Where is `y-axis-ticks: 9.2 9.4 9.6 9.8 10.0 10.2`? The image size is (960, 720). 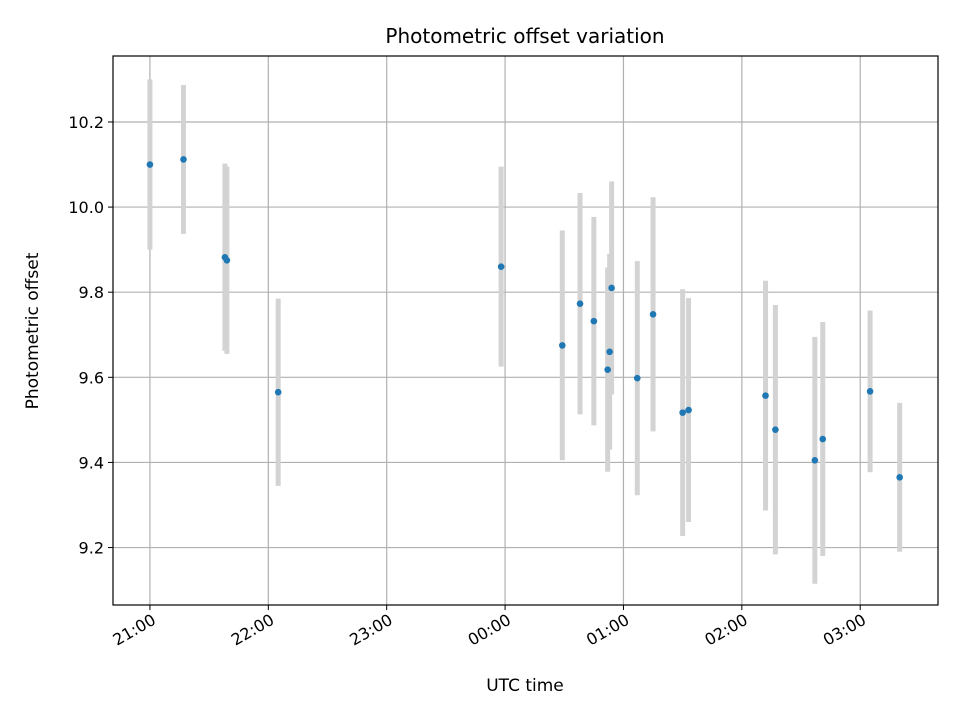 y-axis-ticks: 9.2 9.4 9.6 9.8 10.0 10.2 is located at coordinates (90, 335).